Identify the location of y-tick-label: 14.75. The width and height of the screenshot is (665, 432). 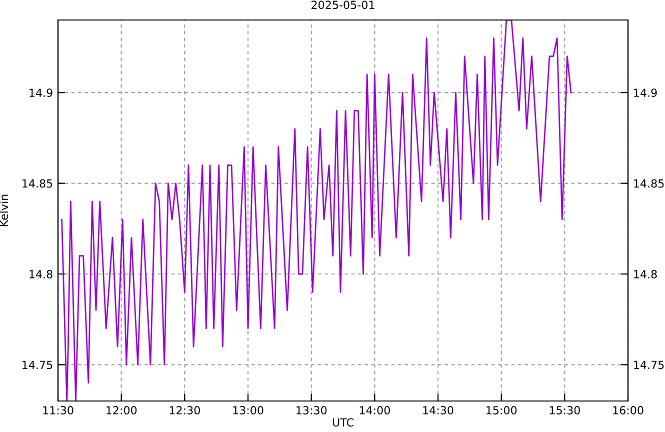
(37, 365).